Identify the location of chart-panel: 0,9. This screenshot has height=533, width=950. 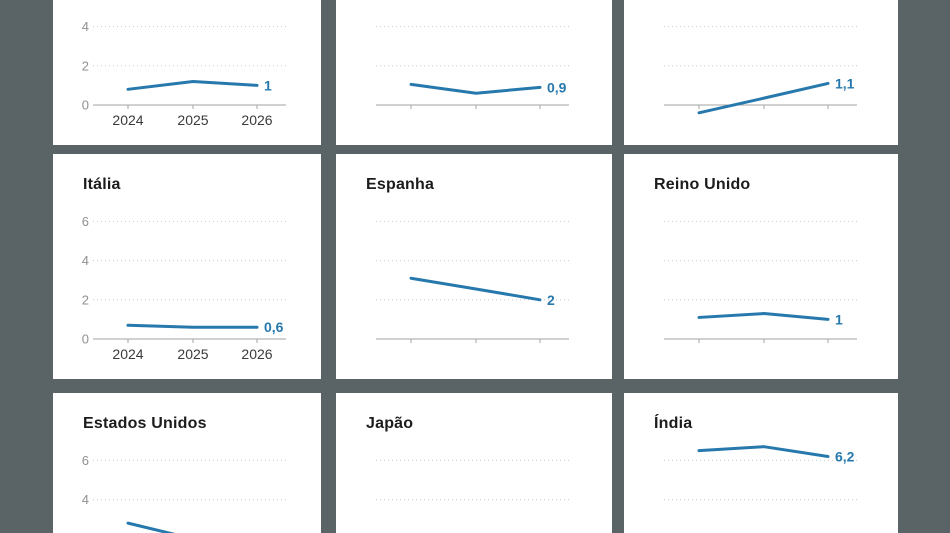
(474, 72).